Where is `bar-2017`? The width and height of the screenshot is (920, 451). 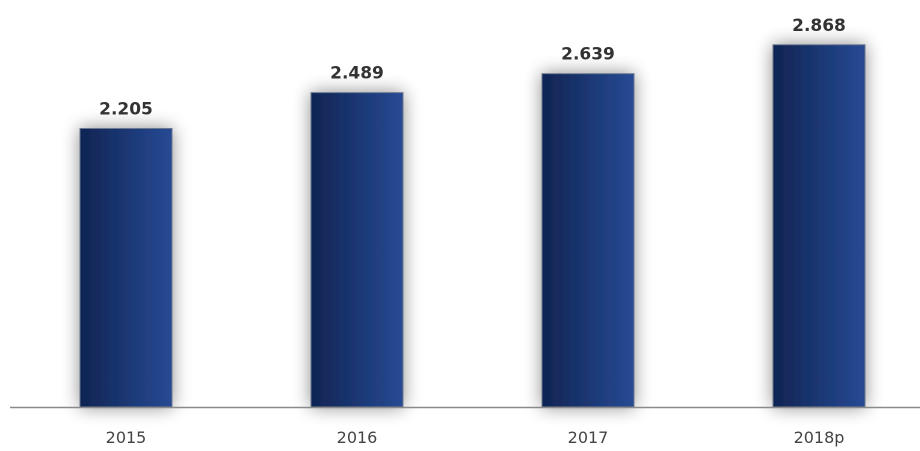
bar-2017 is located at coordinates (588, 240).